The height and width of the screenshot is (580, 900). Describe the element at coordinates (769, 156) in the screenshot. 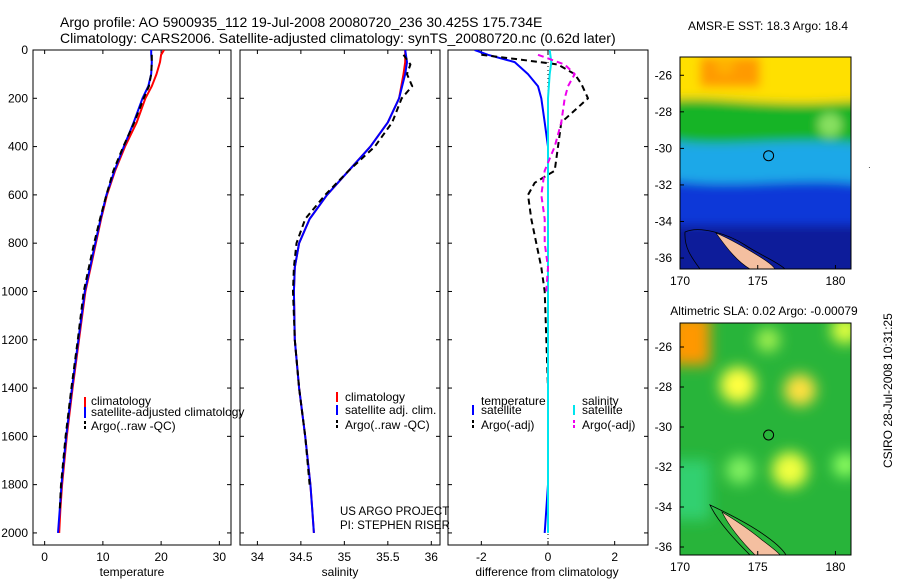

I see `sst-argo-location-marker` at that location.